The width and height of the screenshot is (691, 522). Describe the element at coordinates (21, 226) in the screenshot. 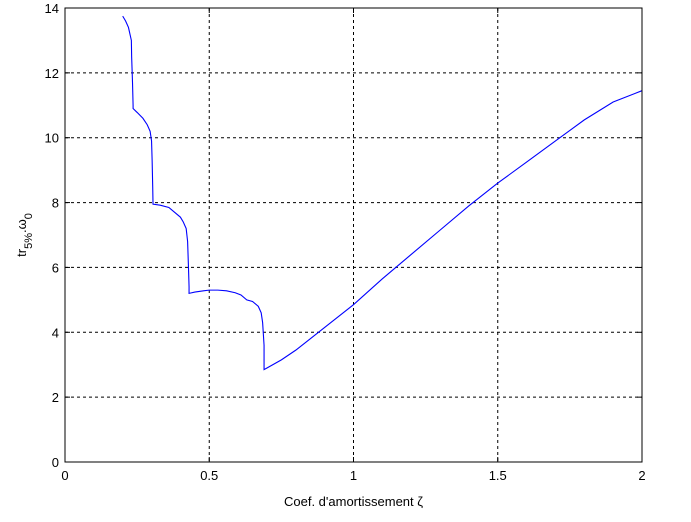

I see `y-axis-label-mid: .ω` at that location.